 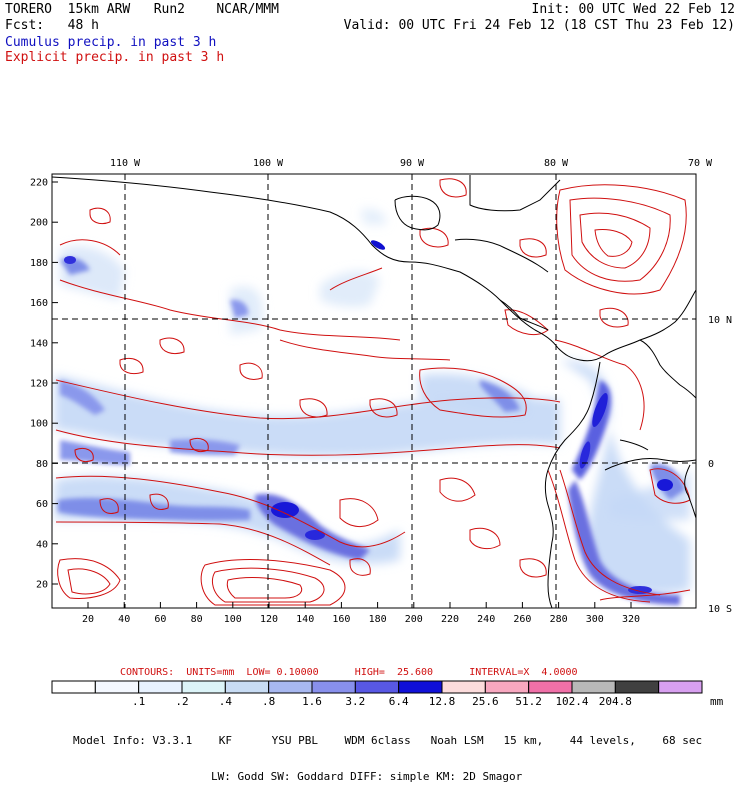 I want to click on left-tick-label: 100, so click(x=39, y=424).